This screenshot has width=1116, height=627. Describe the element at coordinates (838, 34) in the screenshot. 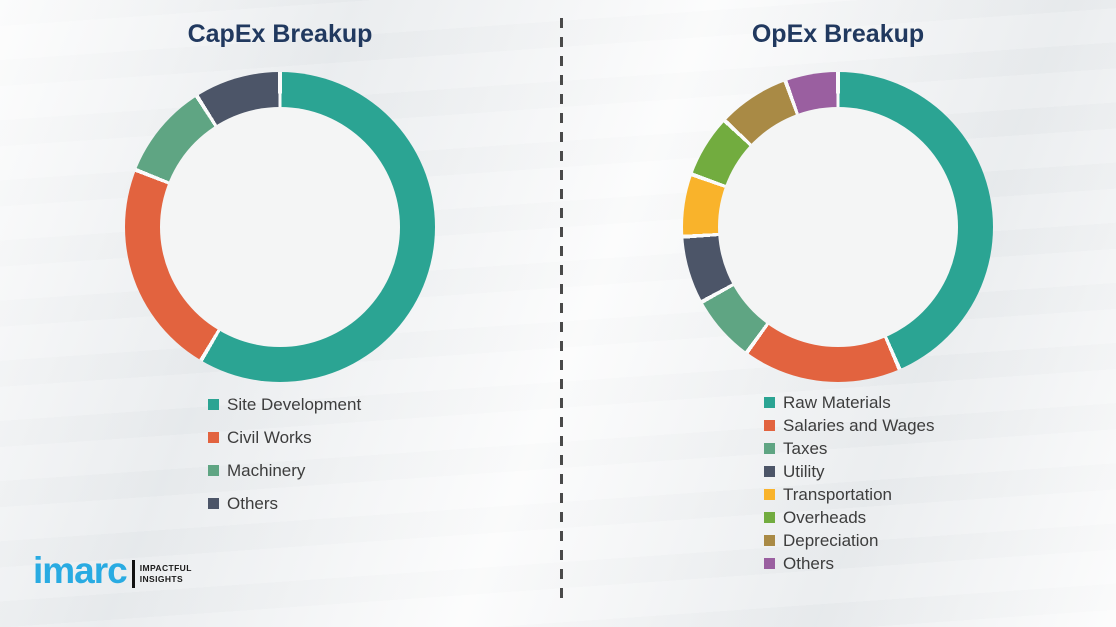

I see `opex-title: OpEx Breakup` at that location.